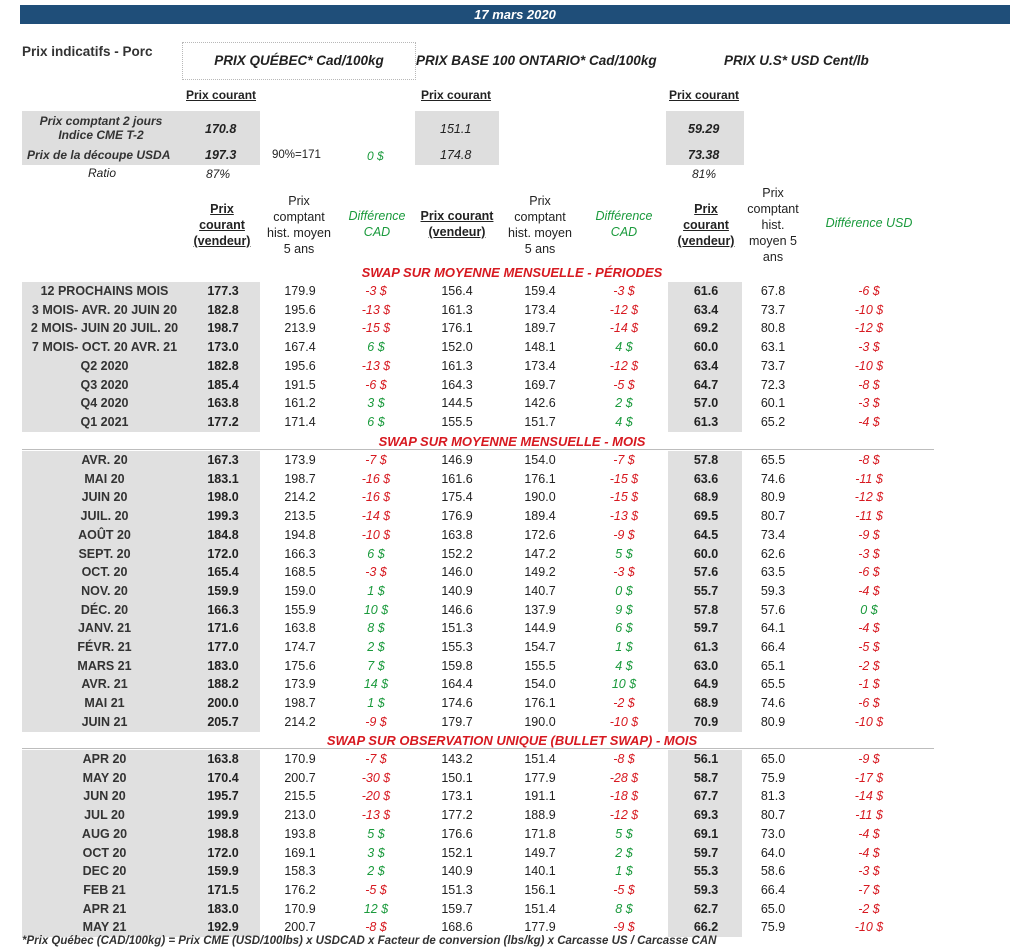 Image resolution: width=1024 pixels, height=952 pixels. I want to click on us-diff-cell: -6 $, so click(869, 291).